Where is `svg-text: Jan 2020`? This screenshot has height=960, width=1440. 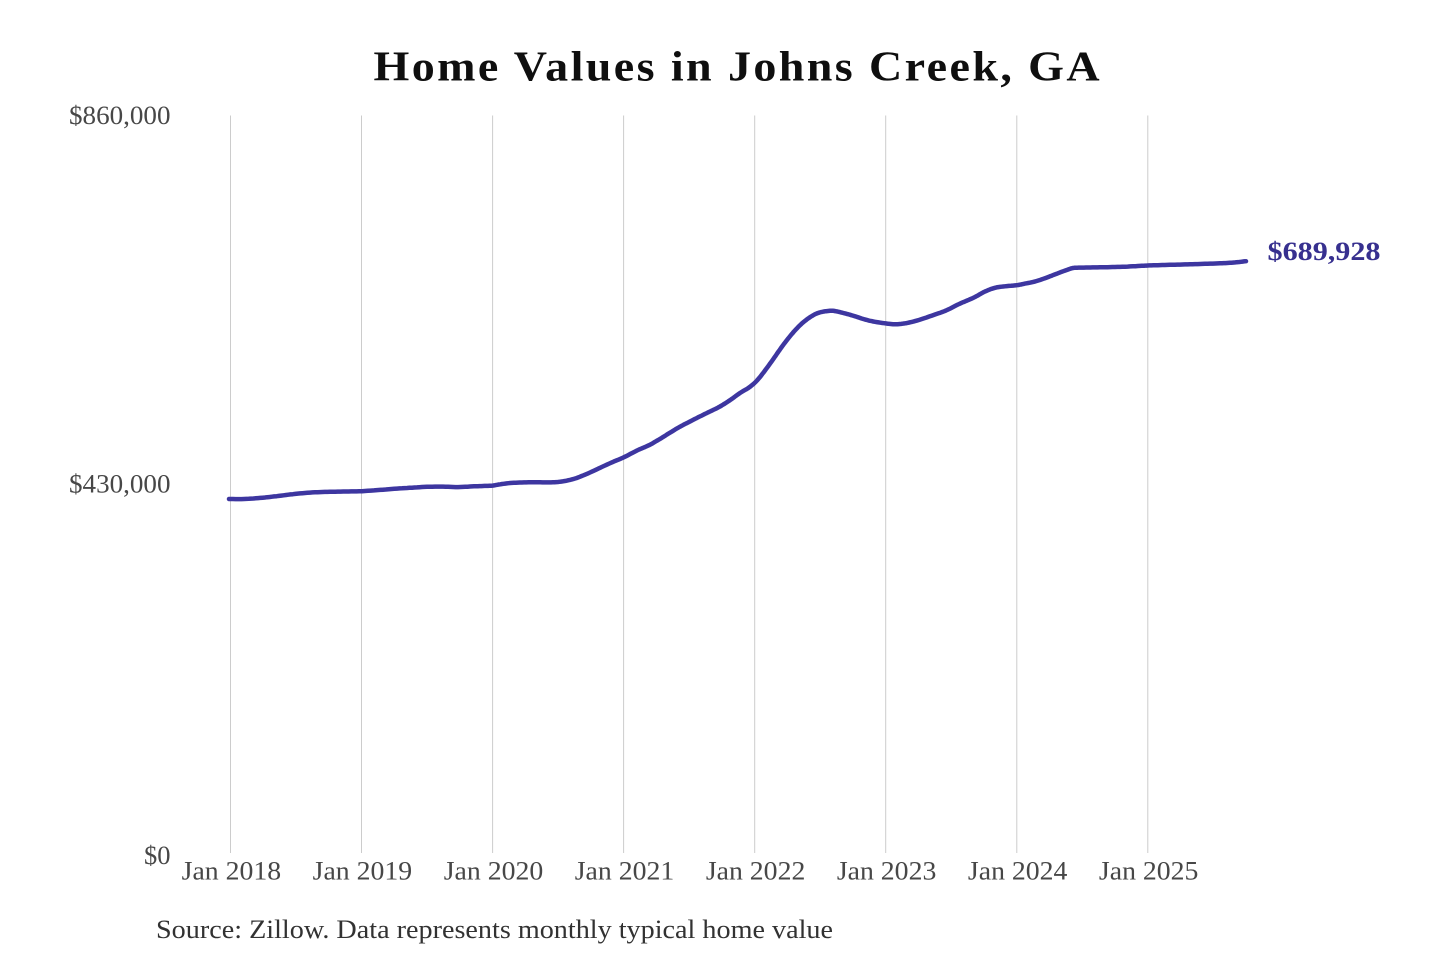 svg-text: Jan 2020 is located at coordinates (494, 871).